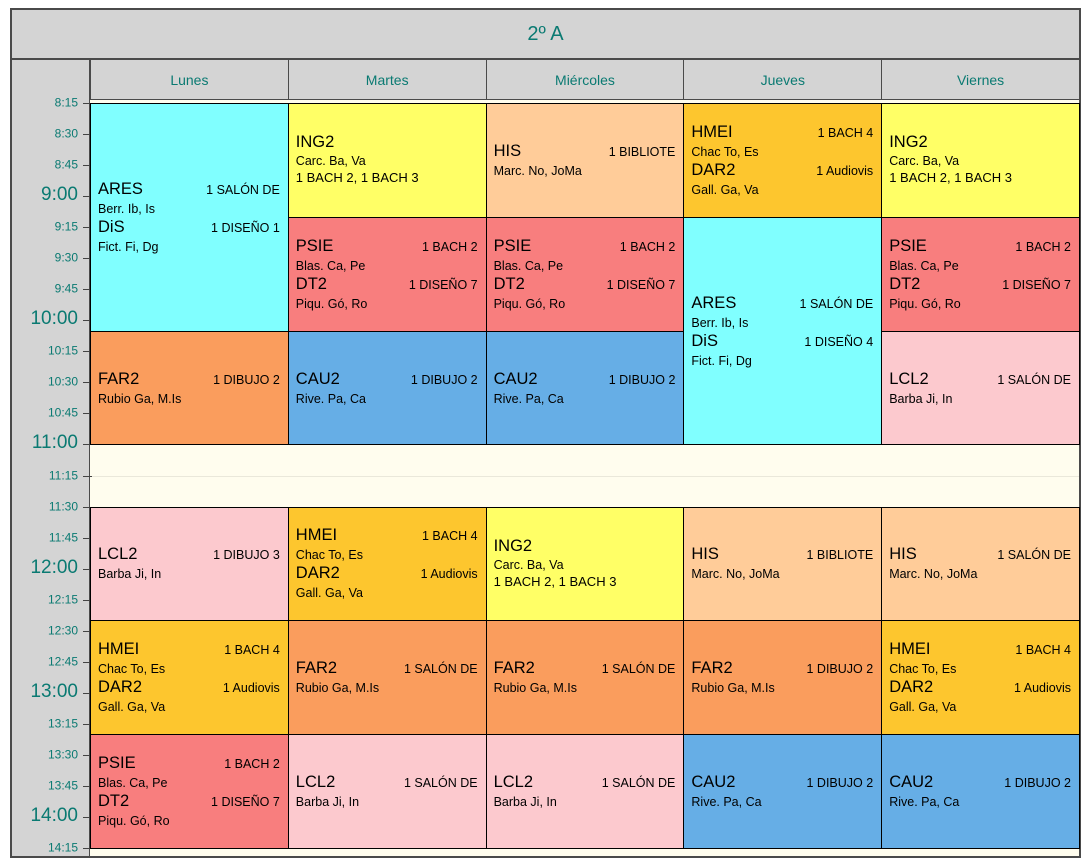  What do you see at coordinates (329, 555) in the screenshot?
I see `subject-teachers: Chac To, Es` at bounding box center [329, 555].